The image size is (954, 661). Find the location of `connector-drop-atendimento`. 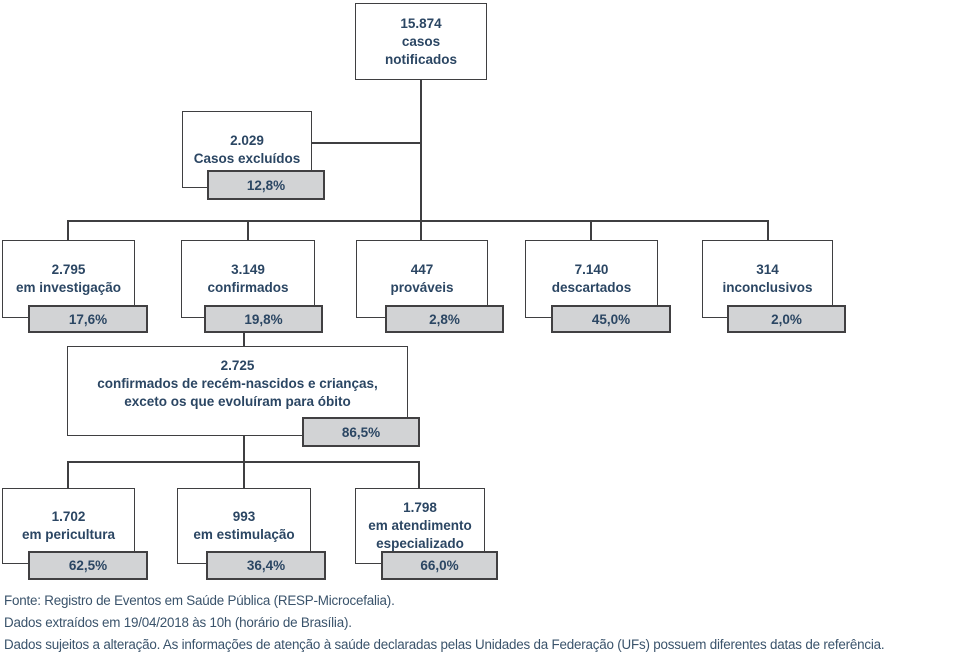

connector-drop-atendimento is located at coordinates (419, 474).